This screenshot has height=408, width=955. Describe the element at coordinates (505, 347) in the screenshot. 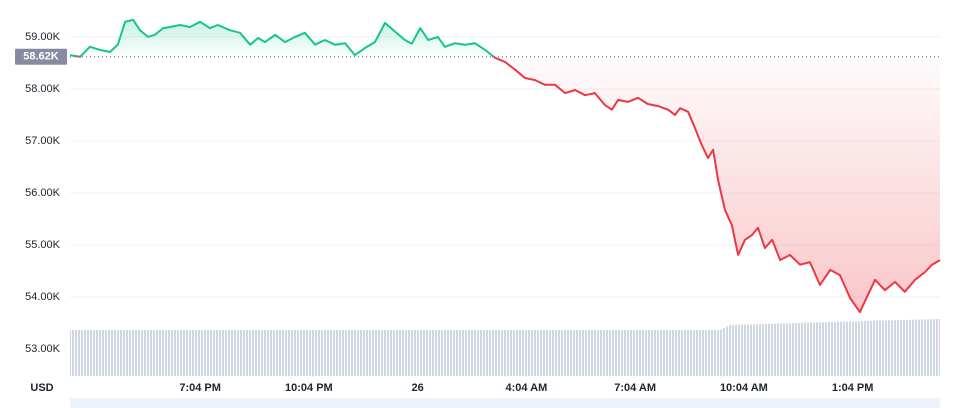

I see `volume-bars` at that location.